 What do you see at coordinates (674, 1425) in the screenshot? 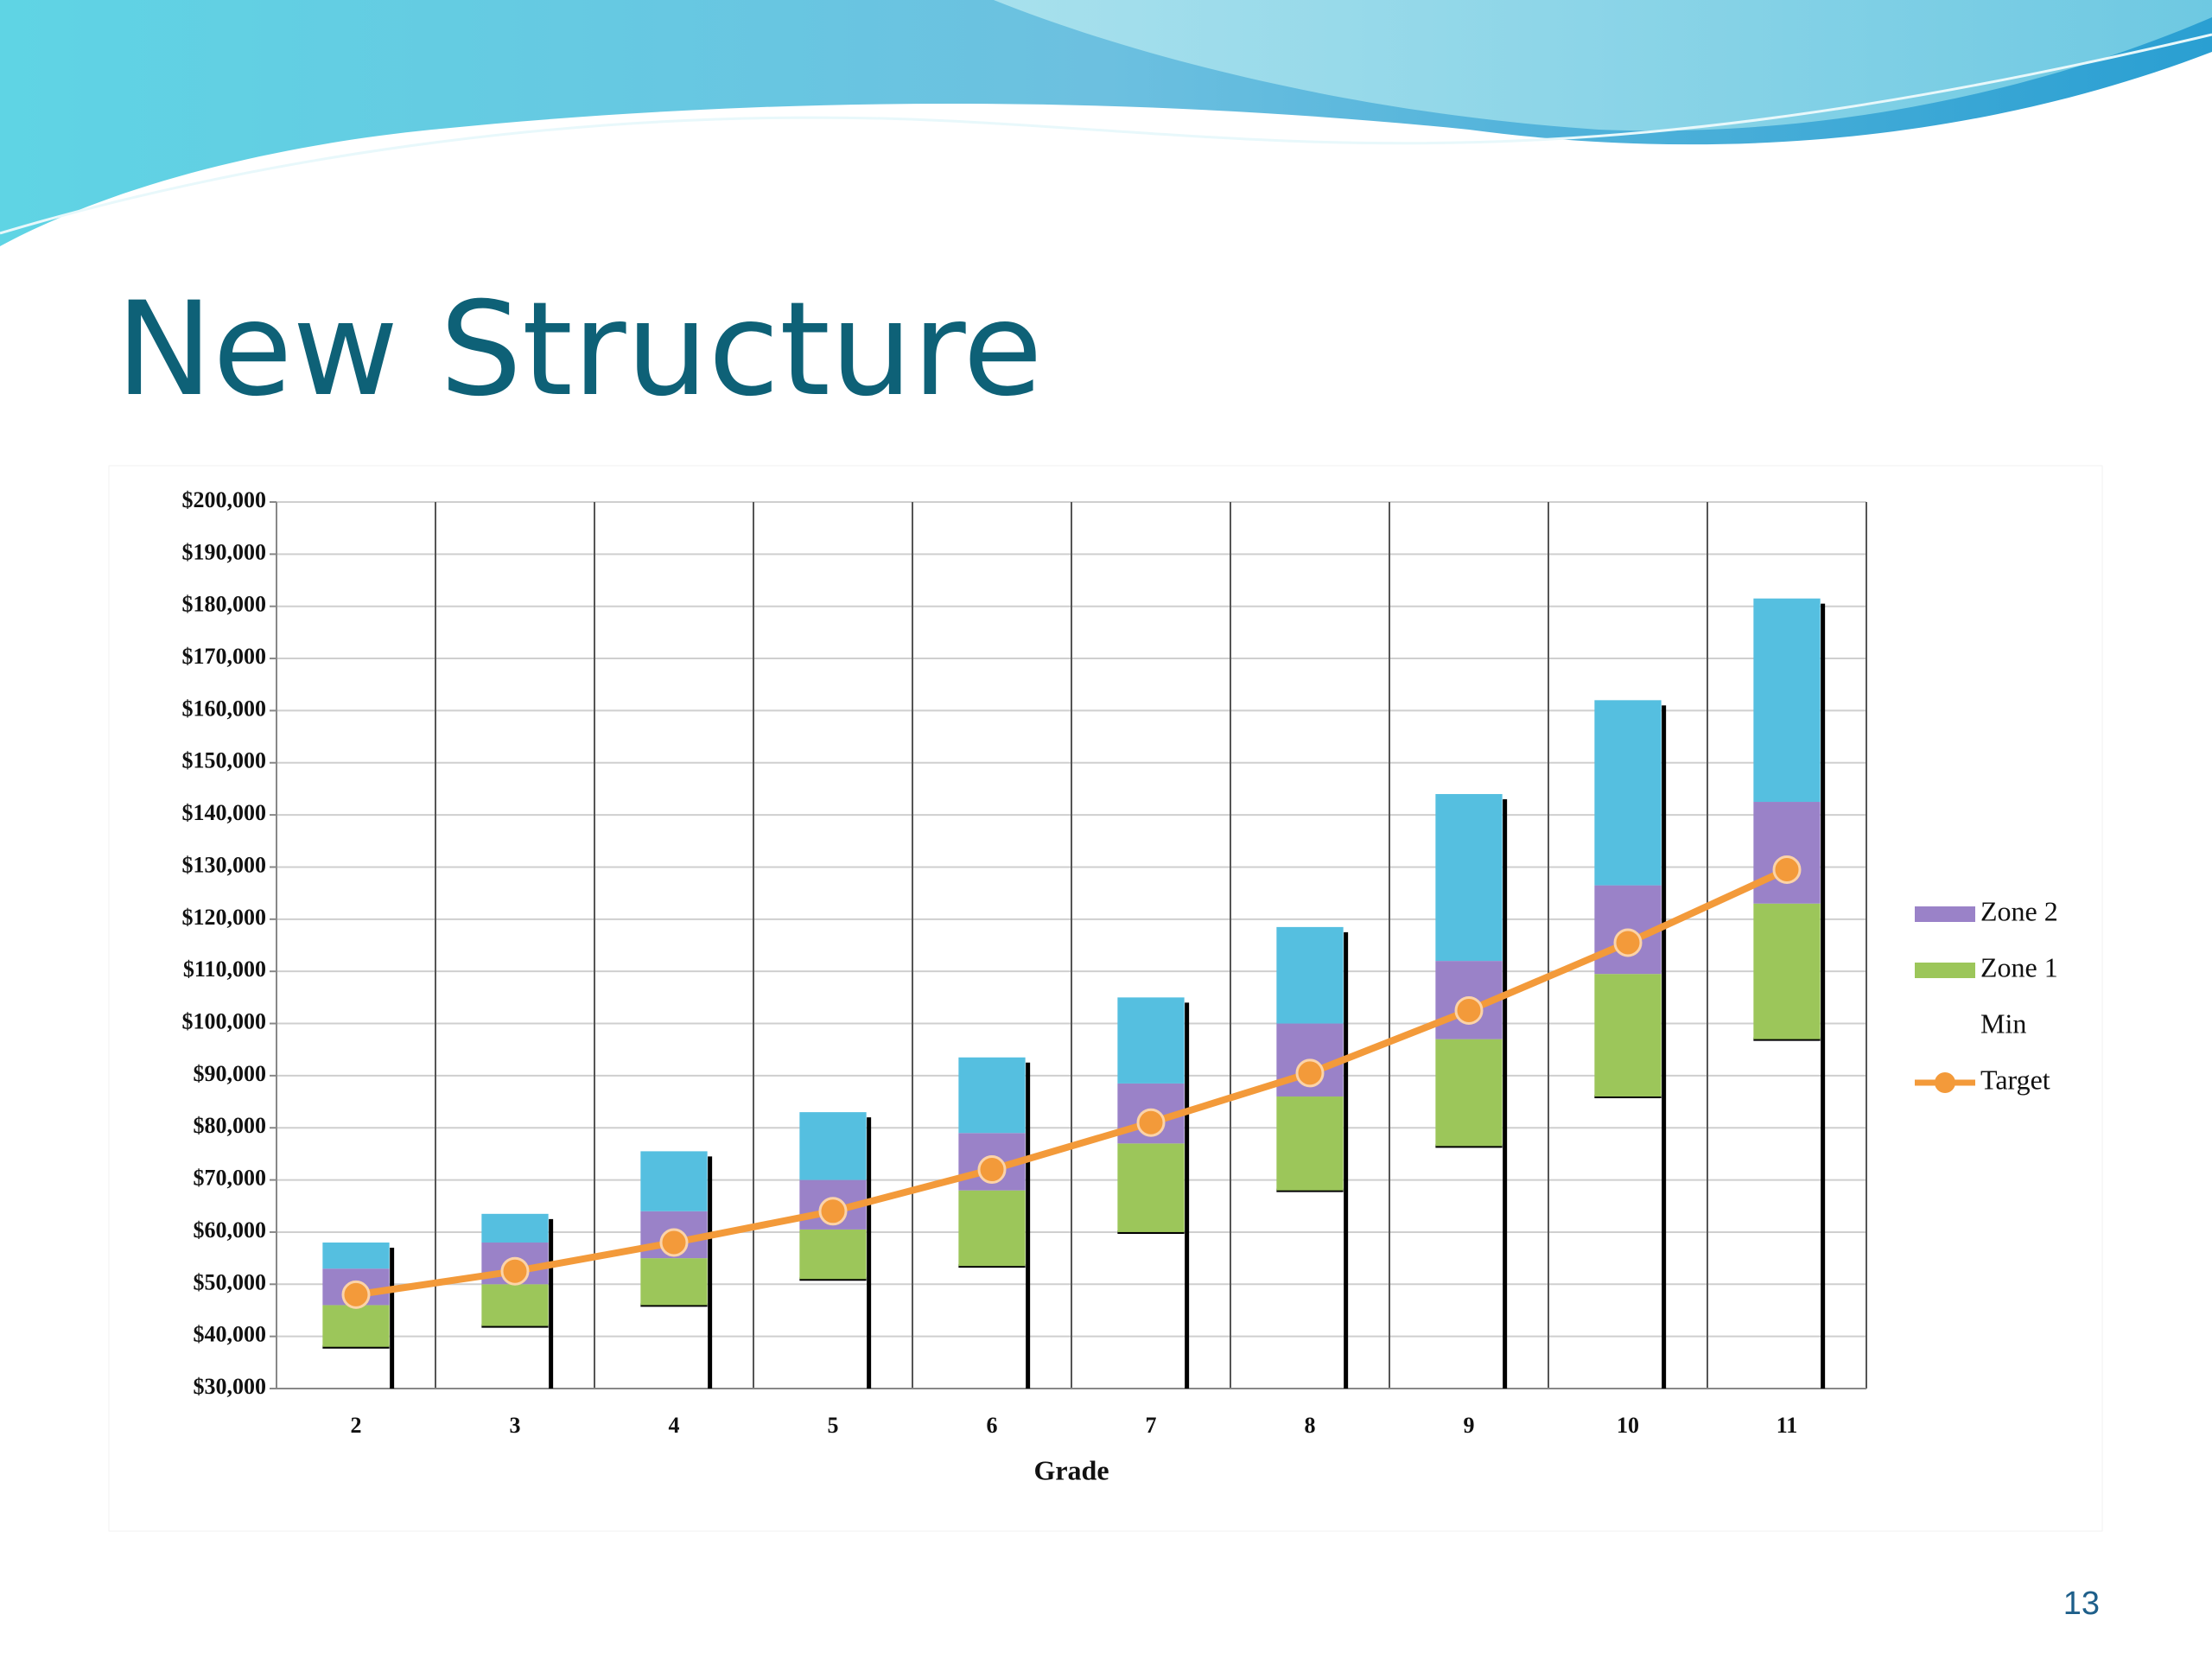
I see `x-tick-label: 4` at bounding box center [674, 1425].